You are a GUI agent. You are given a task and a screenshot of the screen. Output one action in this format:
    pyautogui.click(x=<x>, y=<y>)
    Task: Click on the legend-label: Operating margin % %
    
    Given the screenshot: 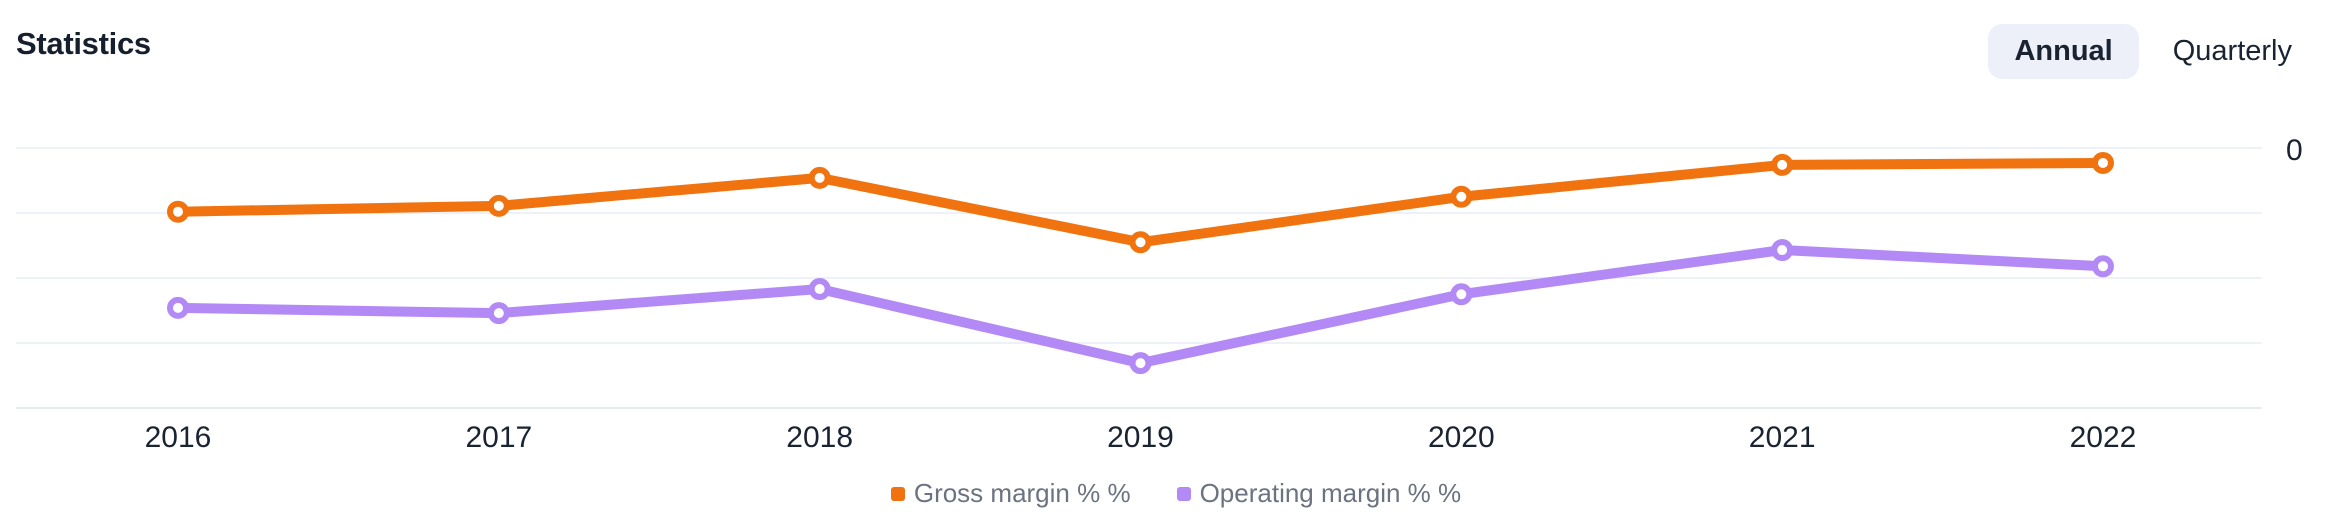 What is the action you would take?
    pyautogui.click(x=1330, y=493)
    